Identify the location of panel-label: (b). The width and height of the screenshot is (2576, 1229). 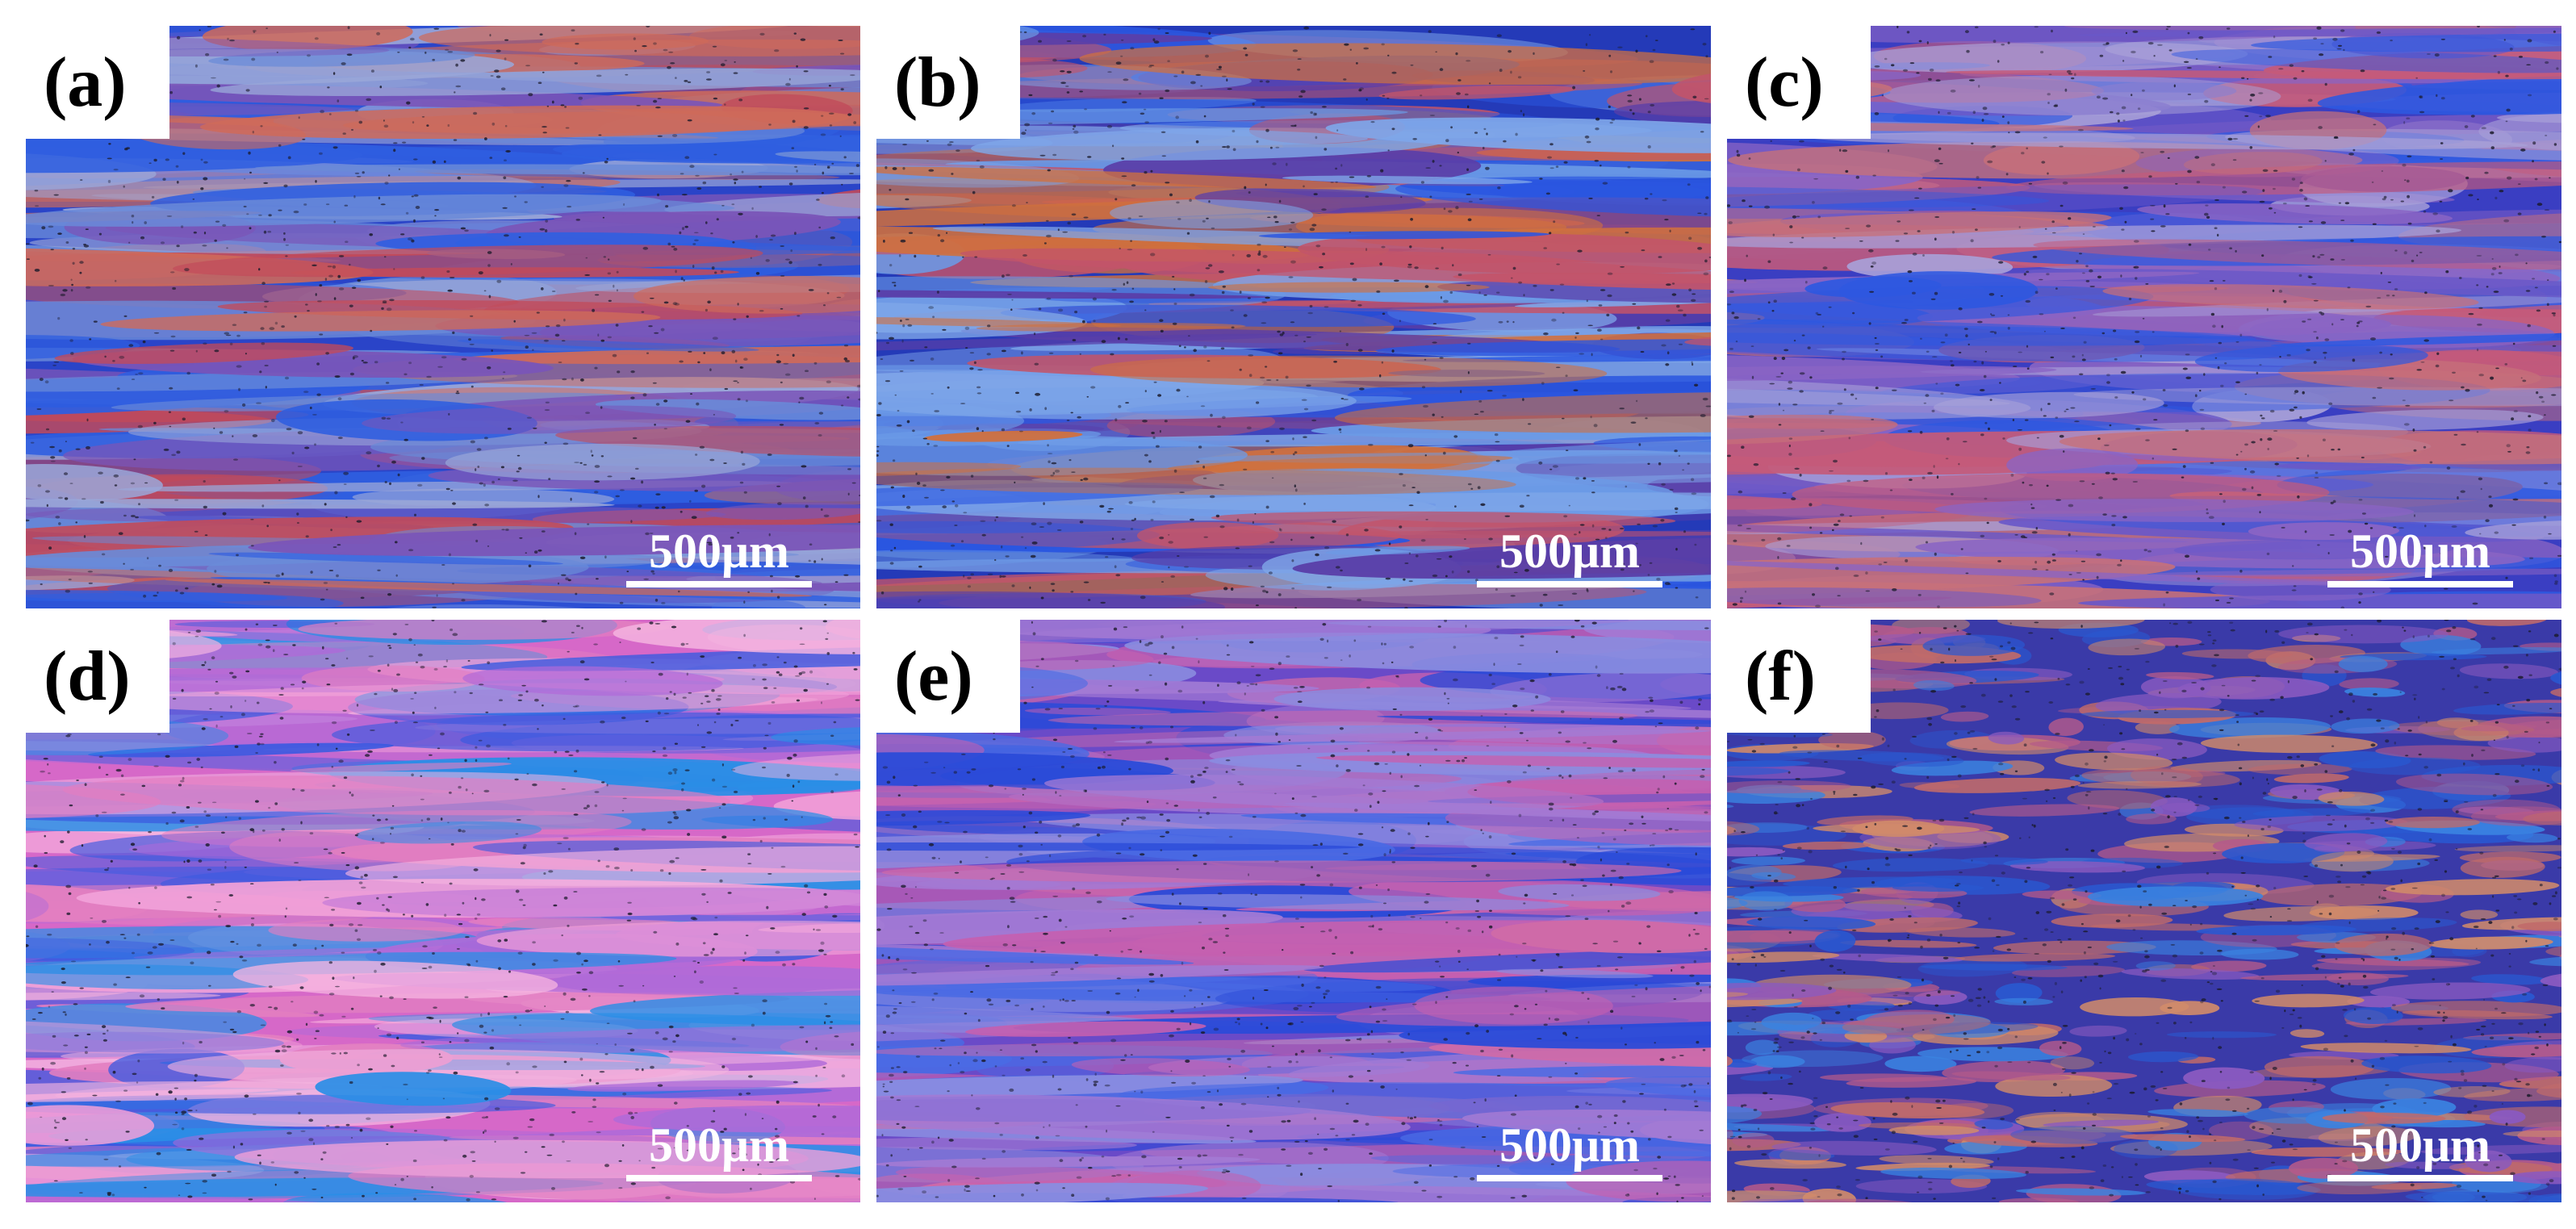
(948, 82).